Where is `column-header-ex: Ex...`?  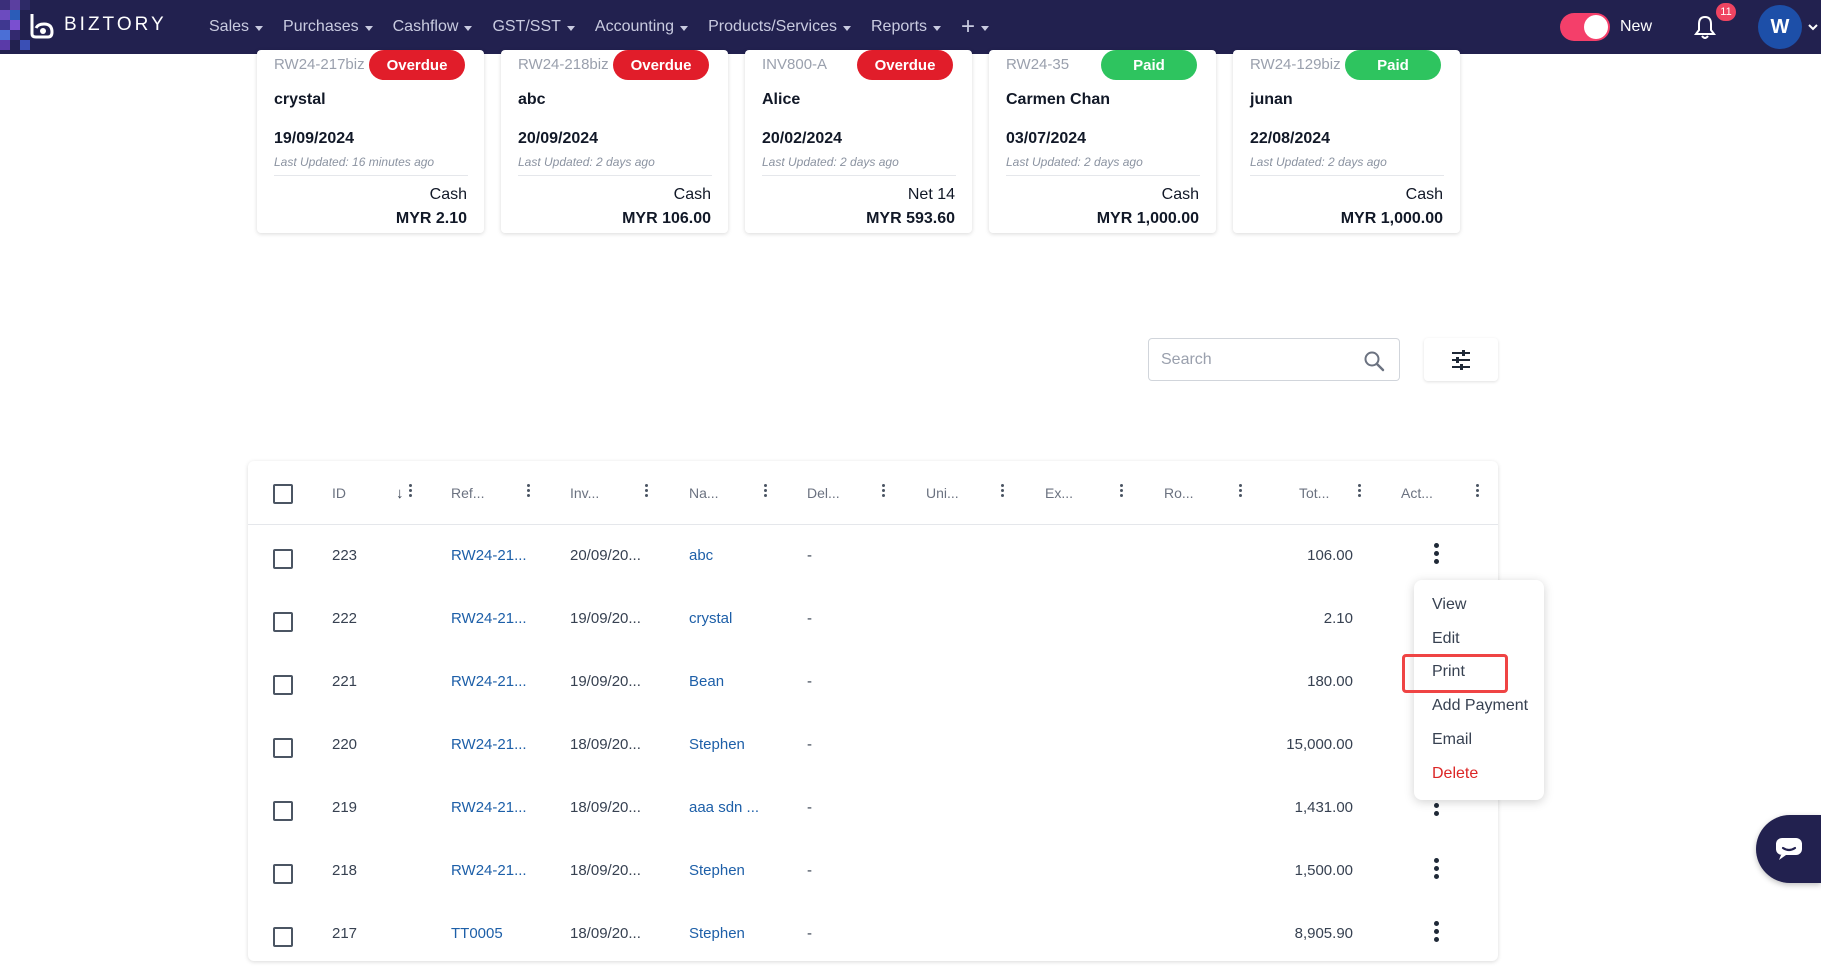 column-header-ex: Ex... is located at coordinates (1059, 493).